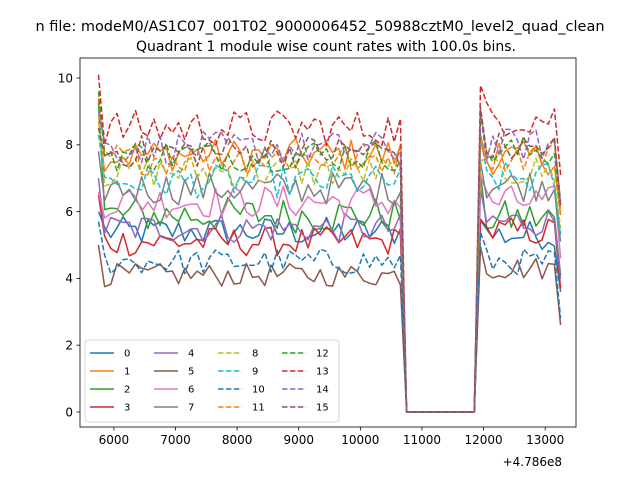  What do you see at coordinates (69, 345) in the screenshot?
I see `y-tick-label: 2` at bounding box center [69, 345].